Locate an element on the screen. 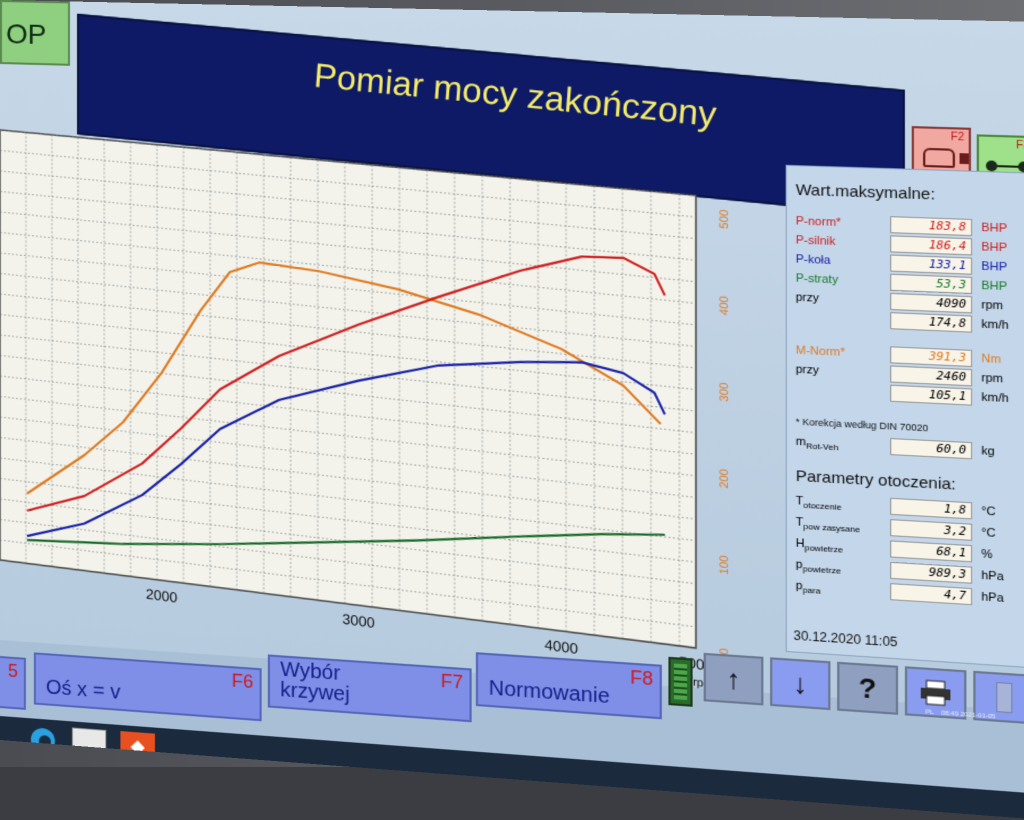 The height and width of the screenshot is (820, 1024). fkey-f5-key: 5 is located at coordinates (13, 672).